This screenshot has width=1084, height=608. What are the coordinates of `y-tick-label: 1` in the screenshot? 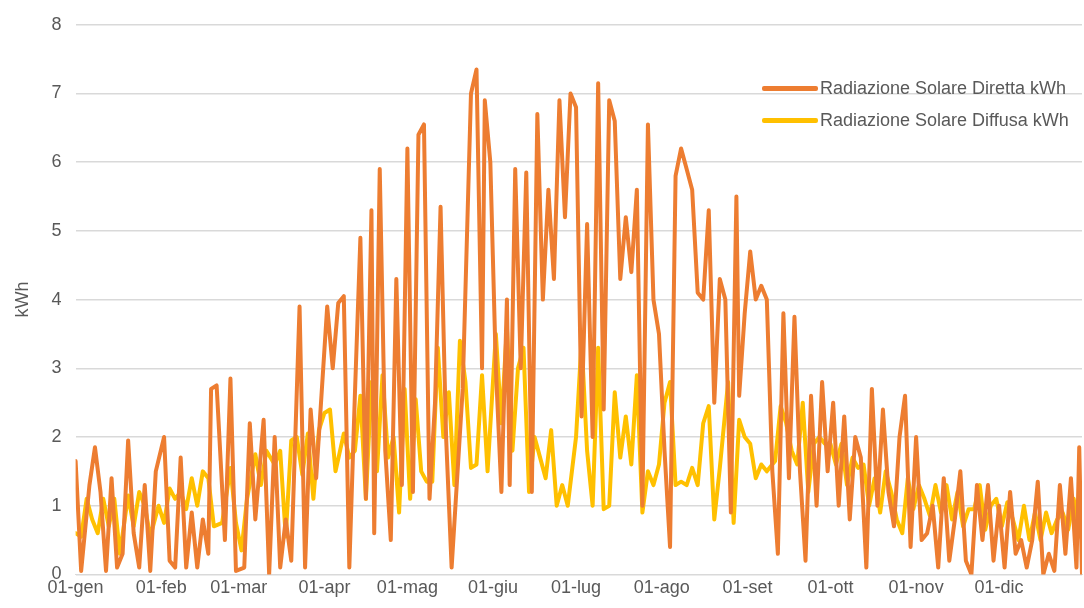 It's located at (56, 504).